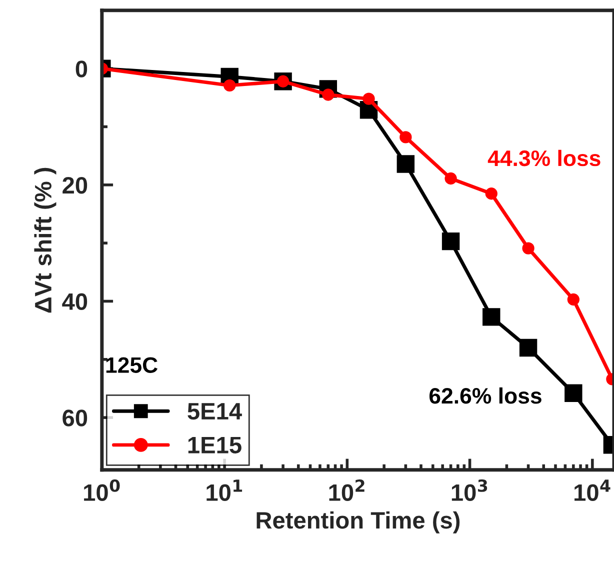  I want to click on x-tick-label: 10$^{1}$, so click(224, 490).